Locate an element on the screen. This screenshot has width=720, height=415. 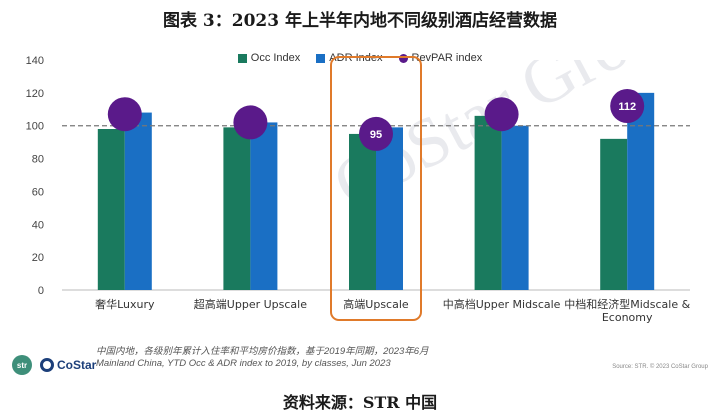
note-line-cn: 中国内地，各级别年累计入住率和平均房价指数，基于2019年同期，2023年6月 is located at coordinates (262, 351).